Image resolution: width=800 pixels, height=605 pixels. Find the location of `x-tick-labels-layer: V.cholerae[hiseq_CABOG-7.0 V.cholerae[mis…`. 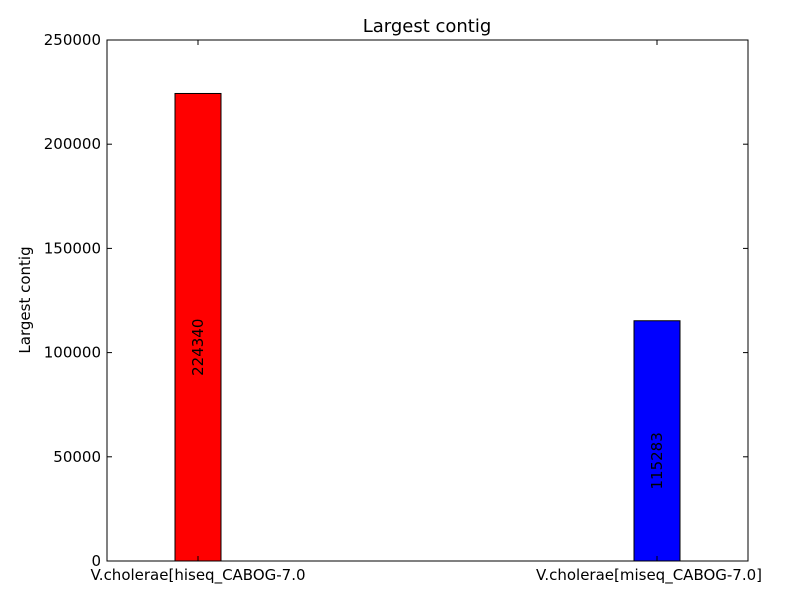

x-tick-labels-layer: V.cholerae[hiseq_CABOG-7.0 V.cholerae[mis… is located at coordinates (426, 575).